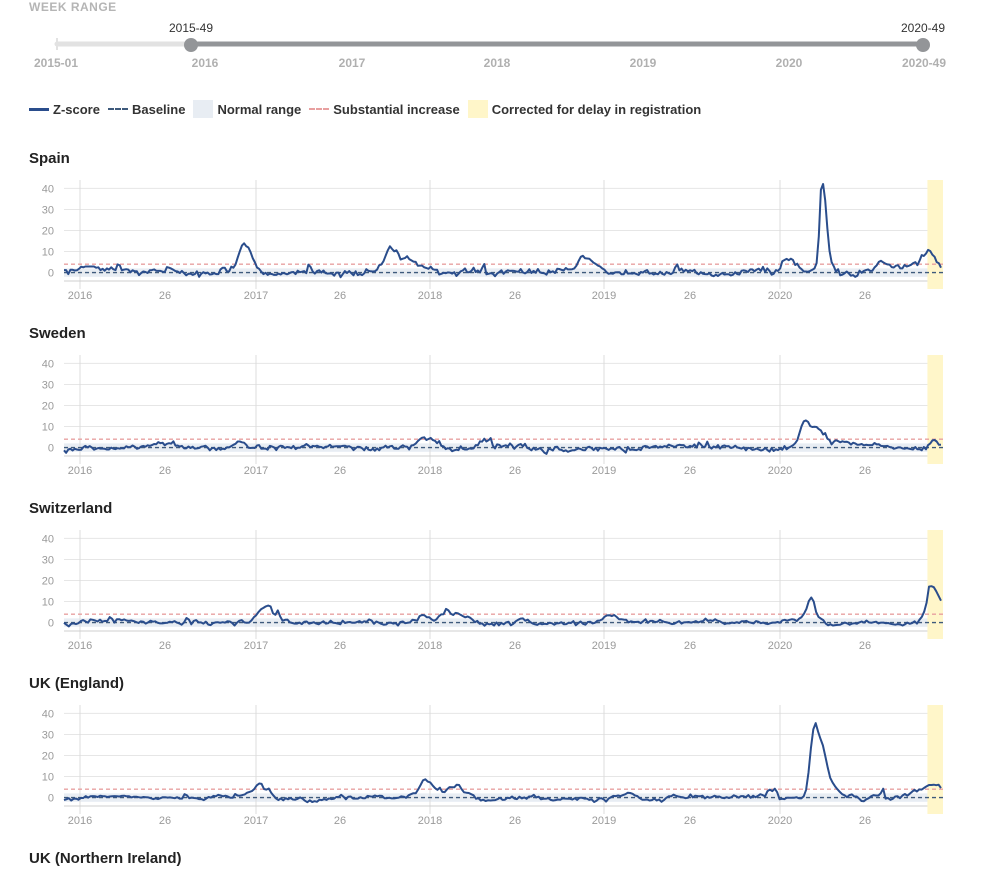  What do you see at coordinates (923, 28) in the screenshot?
I see `end-handle-label: 2020-49` at bounding box center [923, 28].